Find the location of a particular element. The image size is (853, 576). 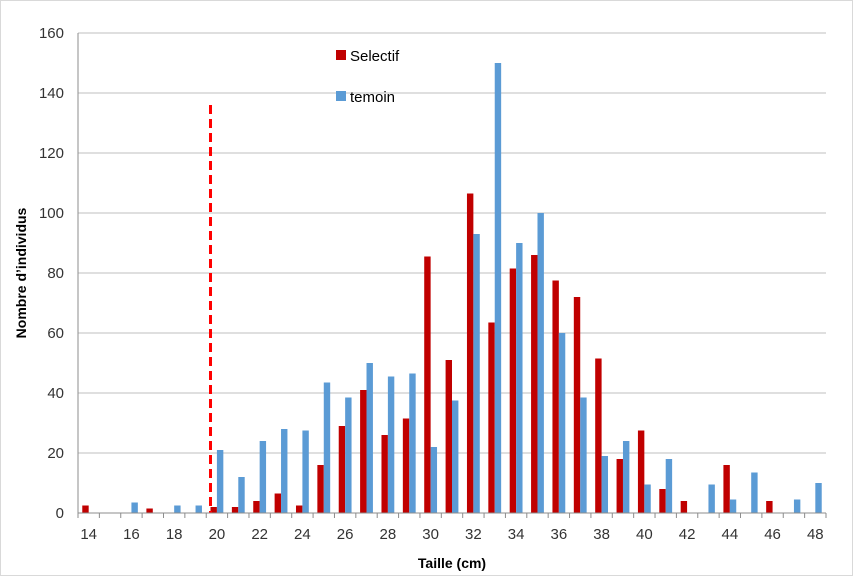

legend-swatch-selectif is located at coordinates (341, 55).